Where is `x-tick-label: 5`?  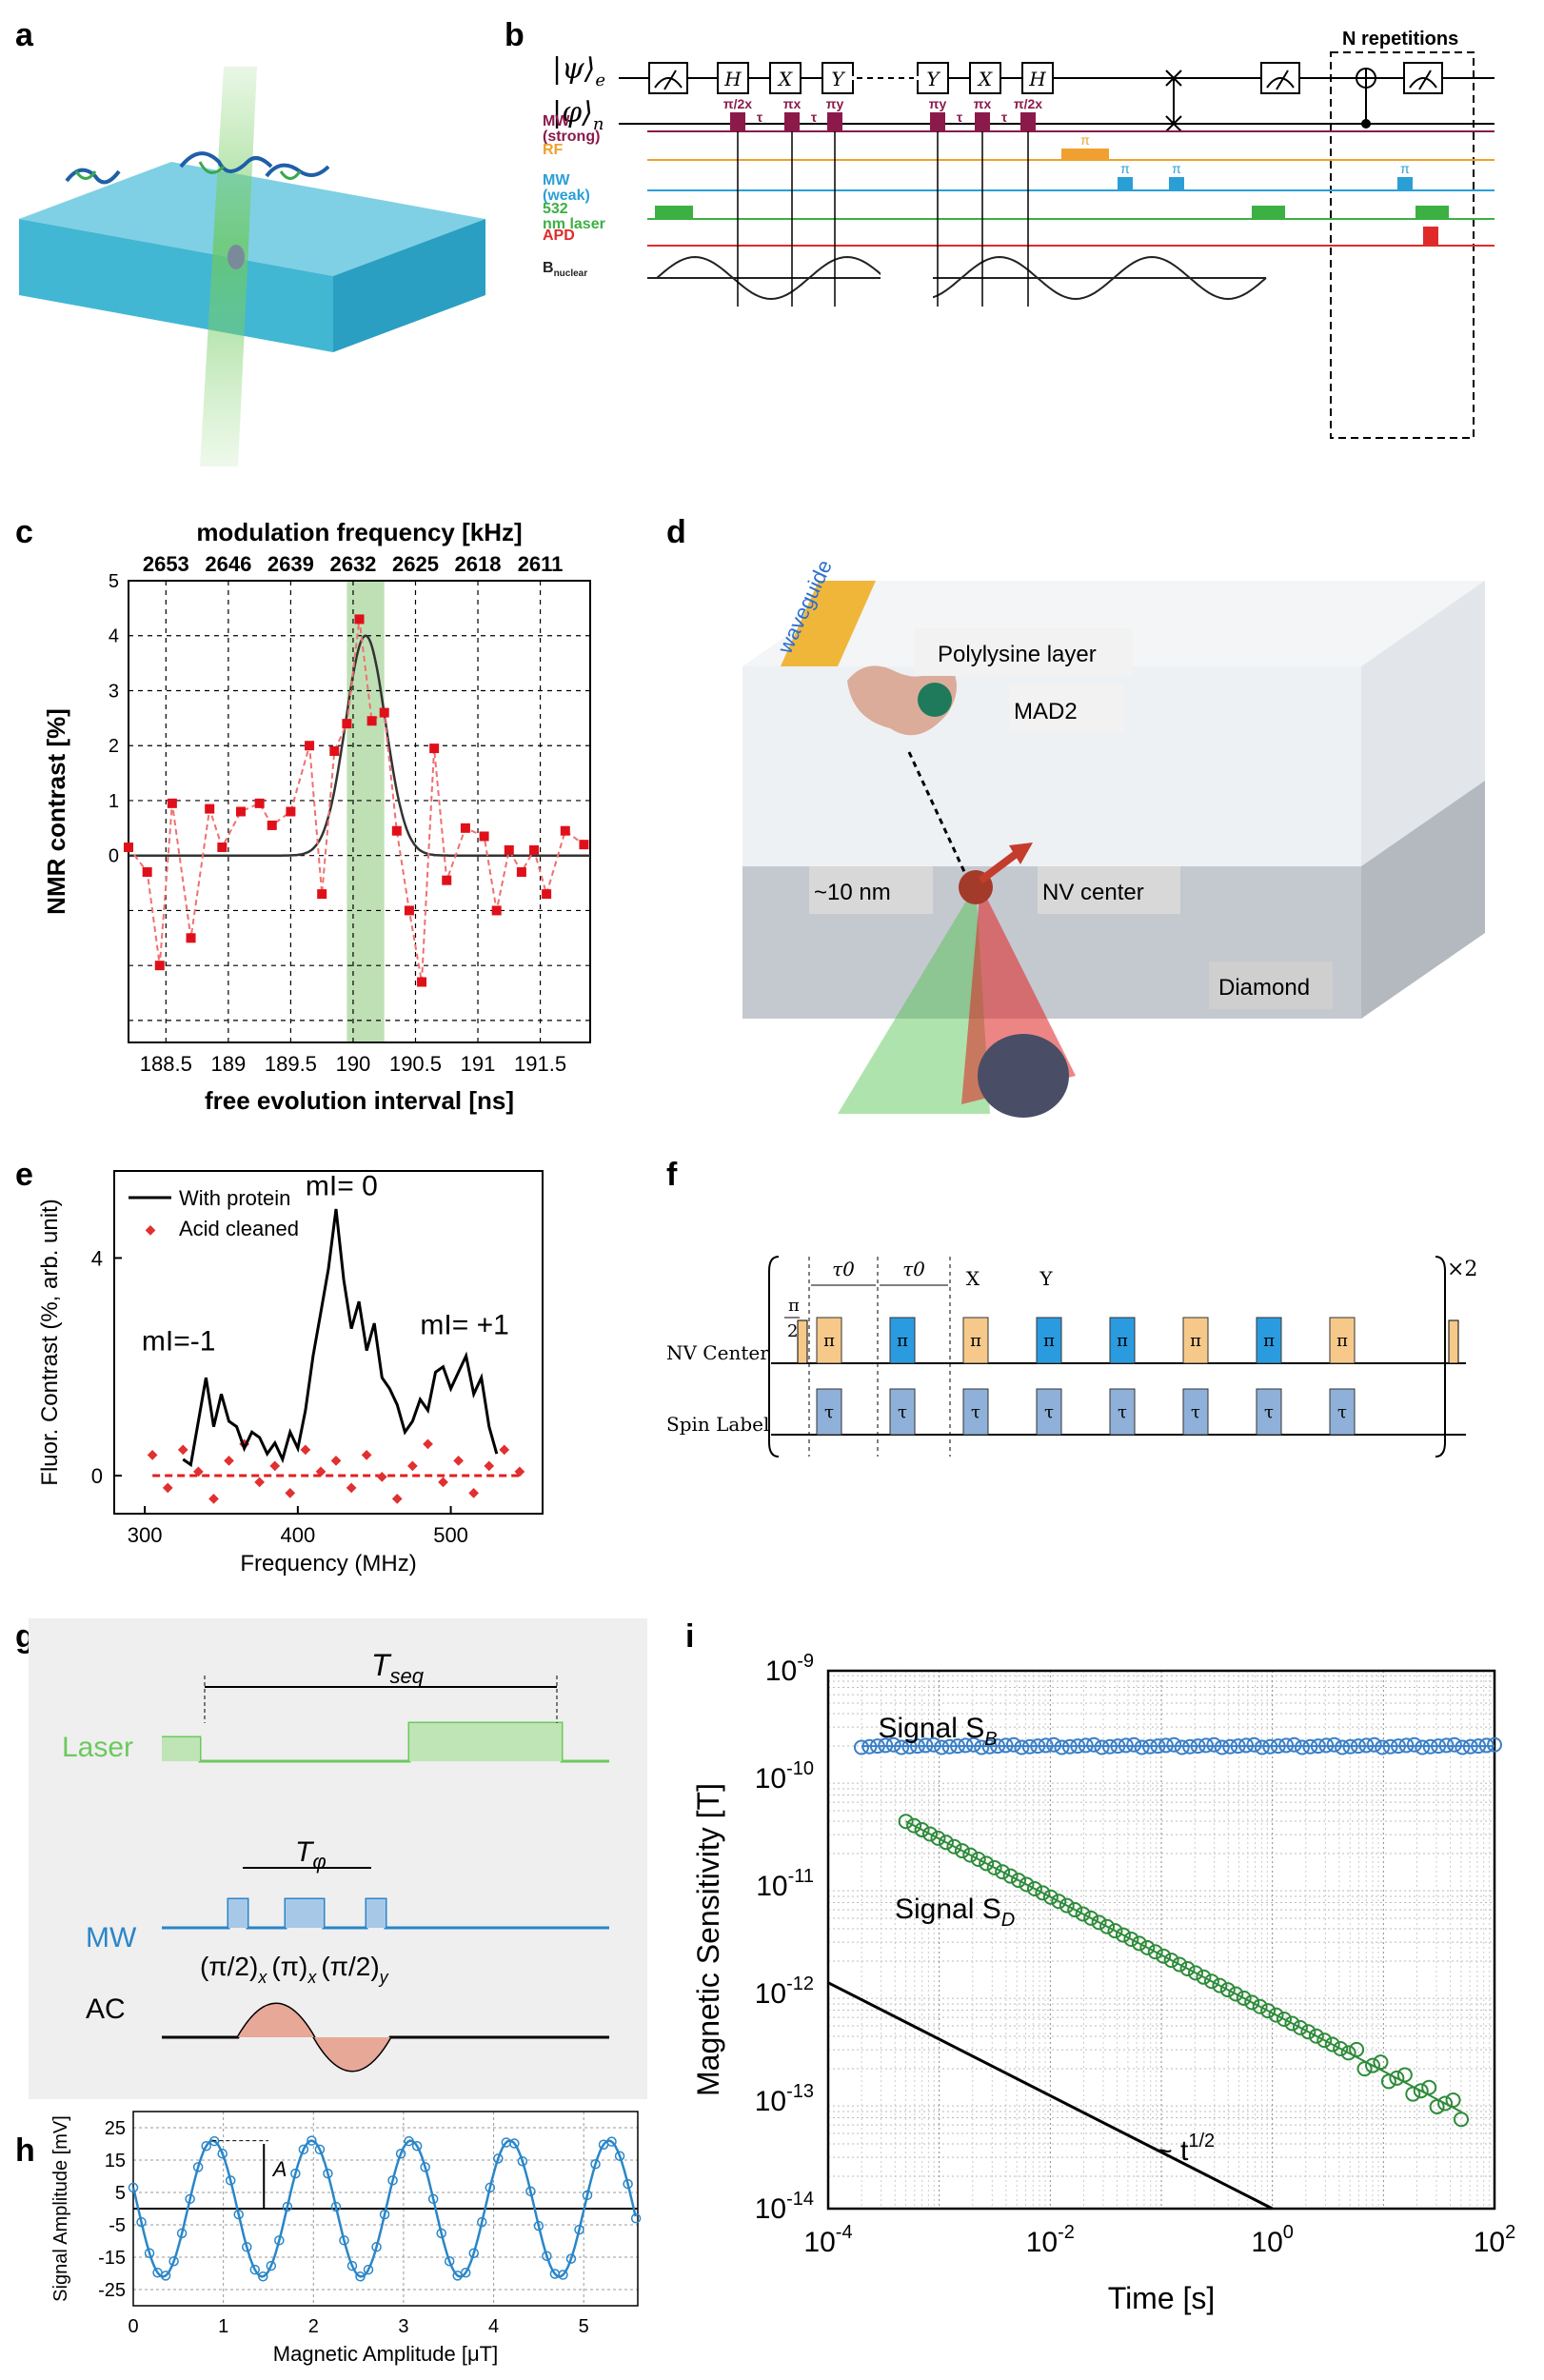
x-tick-label: 5 is located at coordinates (584, 2326).